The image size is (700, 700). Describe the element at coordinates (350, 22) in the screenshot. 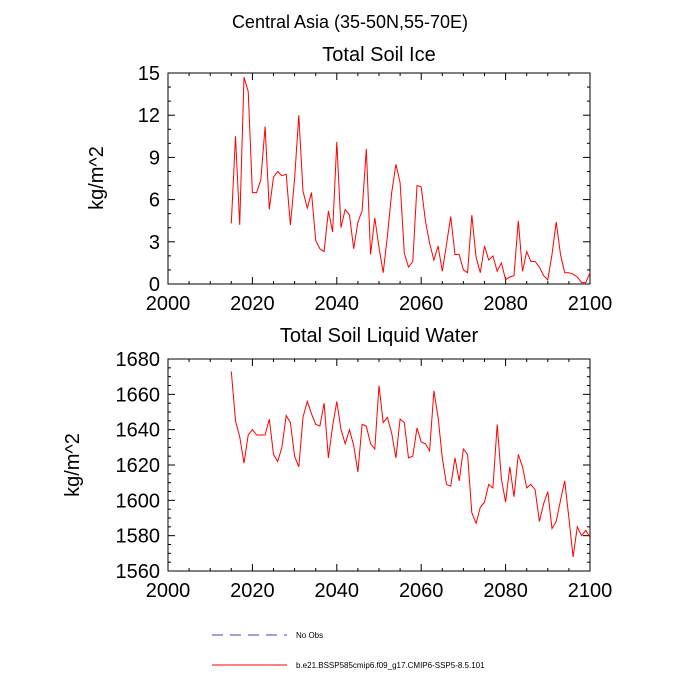

I see `figure-suptitle: Central Asia (35-50N,55-70E)` at that location.